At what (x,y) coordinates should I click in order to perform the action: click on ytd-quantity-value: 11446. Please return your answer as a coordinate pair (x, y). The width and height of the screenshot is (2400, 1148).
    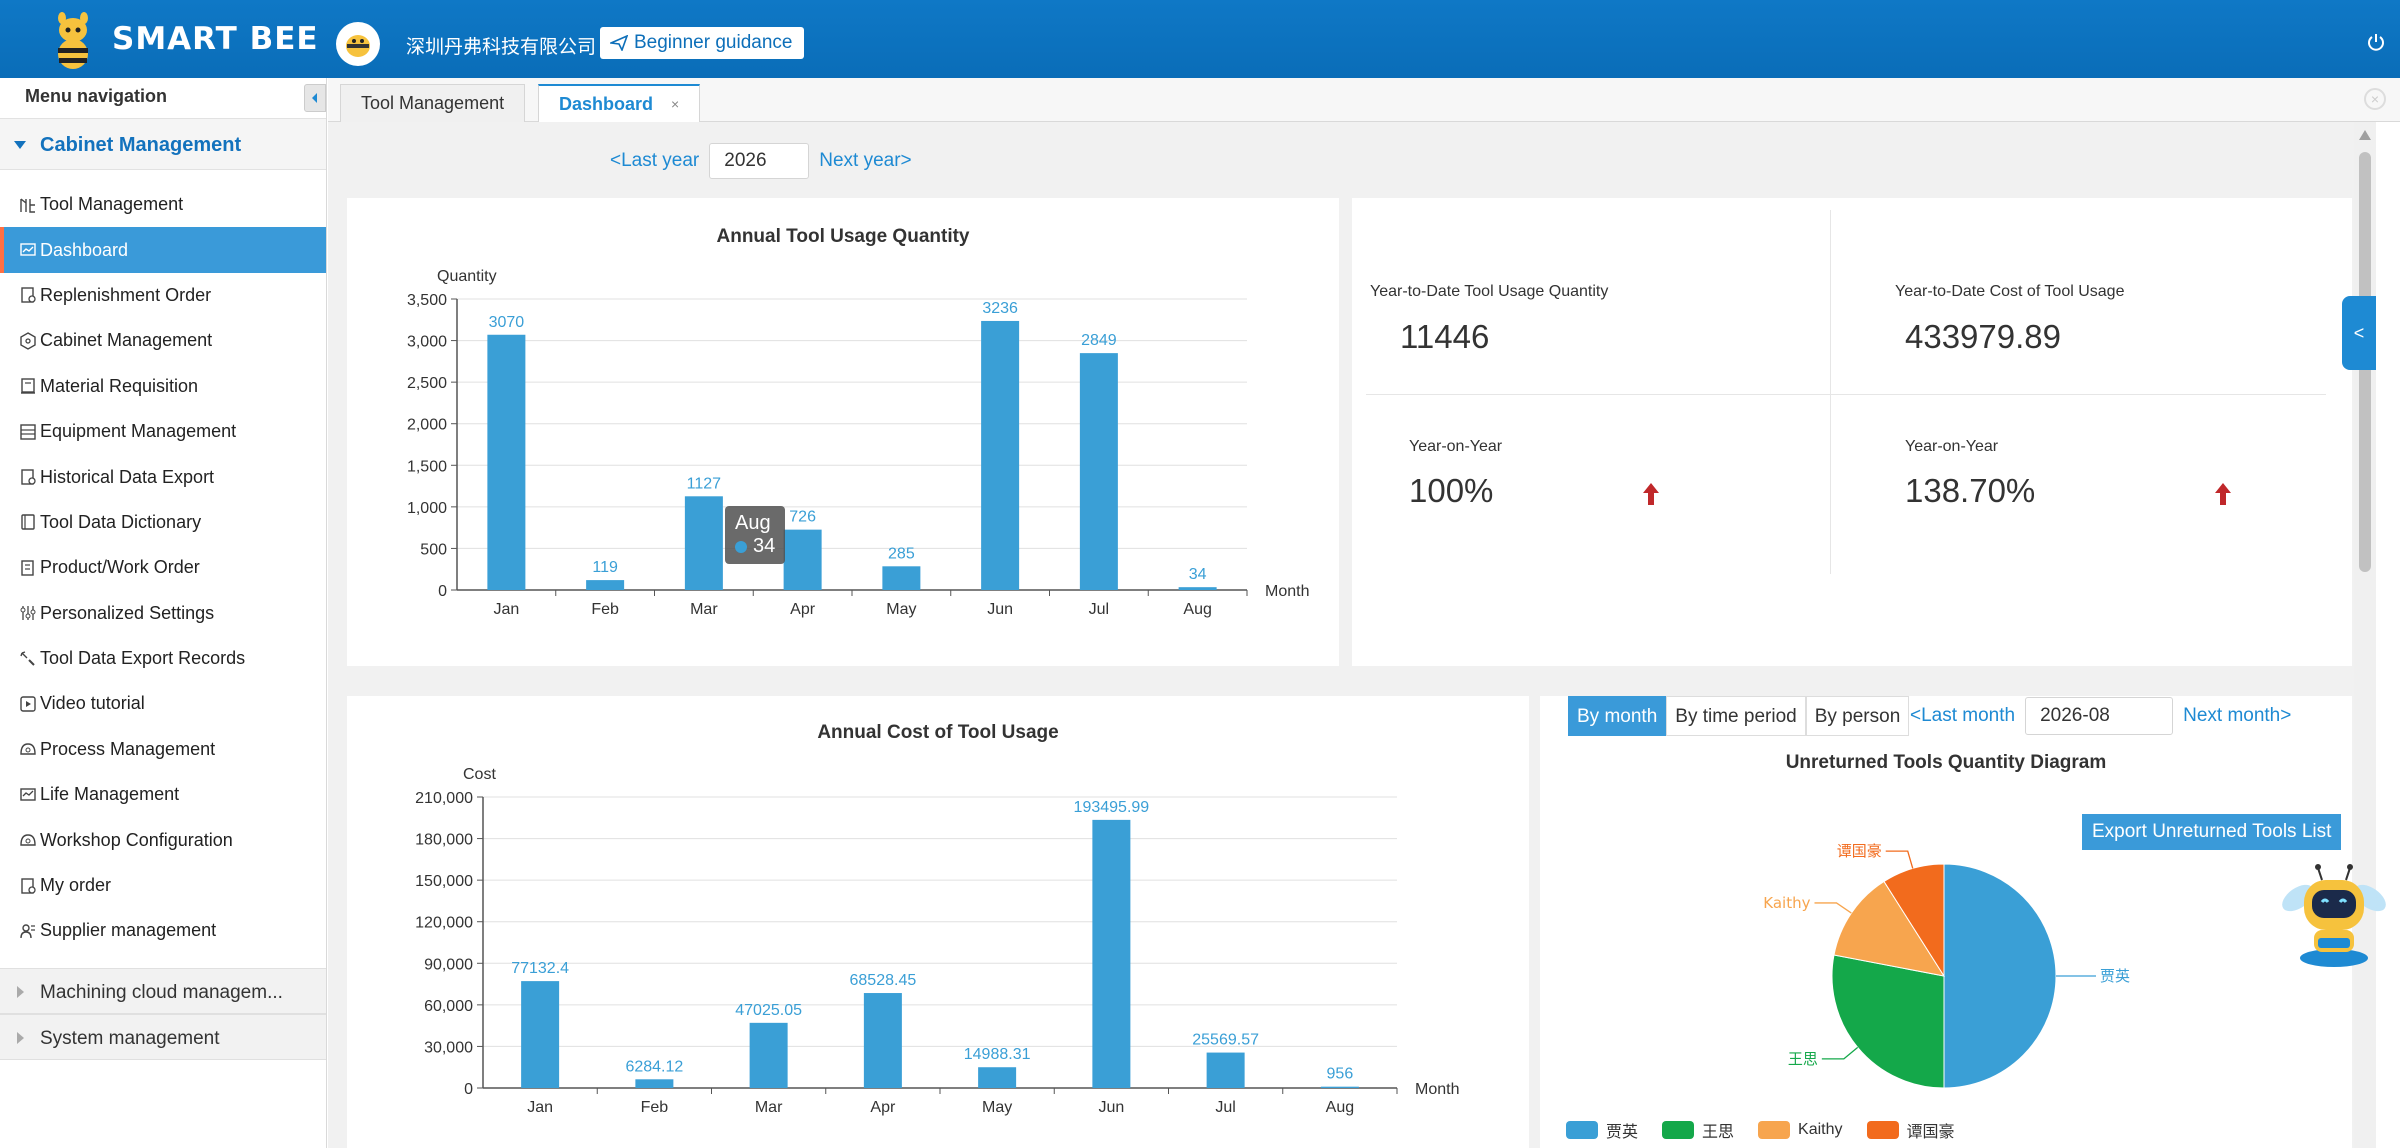
    Looking at the image, I should click on (1445, 336).